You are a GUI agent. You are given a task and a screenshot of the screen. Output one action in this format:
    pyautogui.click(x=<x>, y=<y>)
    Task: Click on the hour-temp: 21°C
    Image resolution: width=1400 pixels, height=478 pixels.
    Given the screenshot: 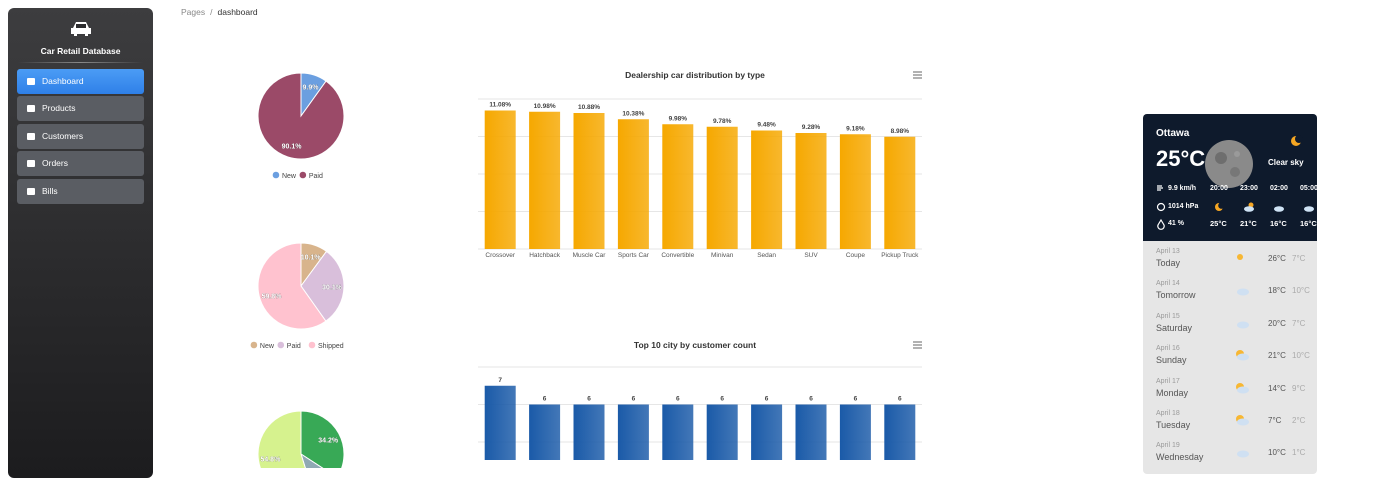 What is the action you would take?
    pyautogui.click(x=1248, y=223)
    